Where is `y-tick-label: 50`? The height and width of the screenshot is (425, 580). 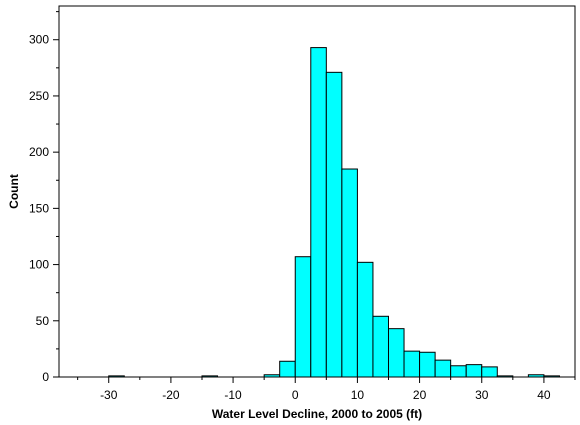 y-tick-label: 50 is located at coordinates (43, 321).